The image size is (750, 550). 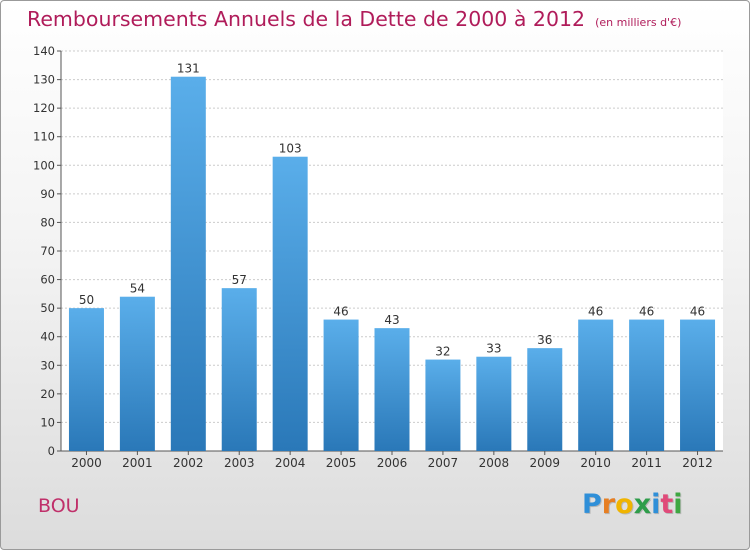 I want to click on y-tick-label: 110, so click(x=44, y=137).